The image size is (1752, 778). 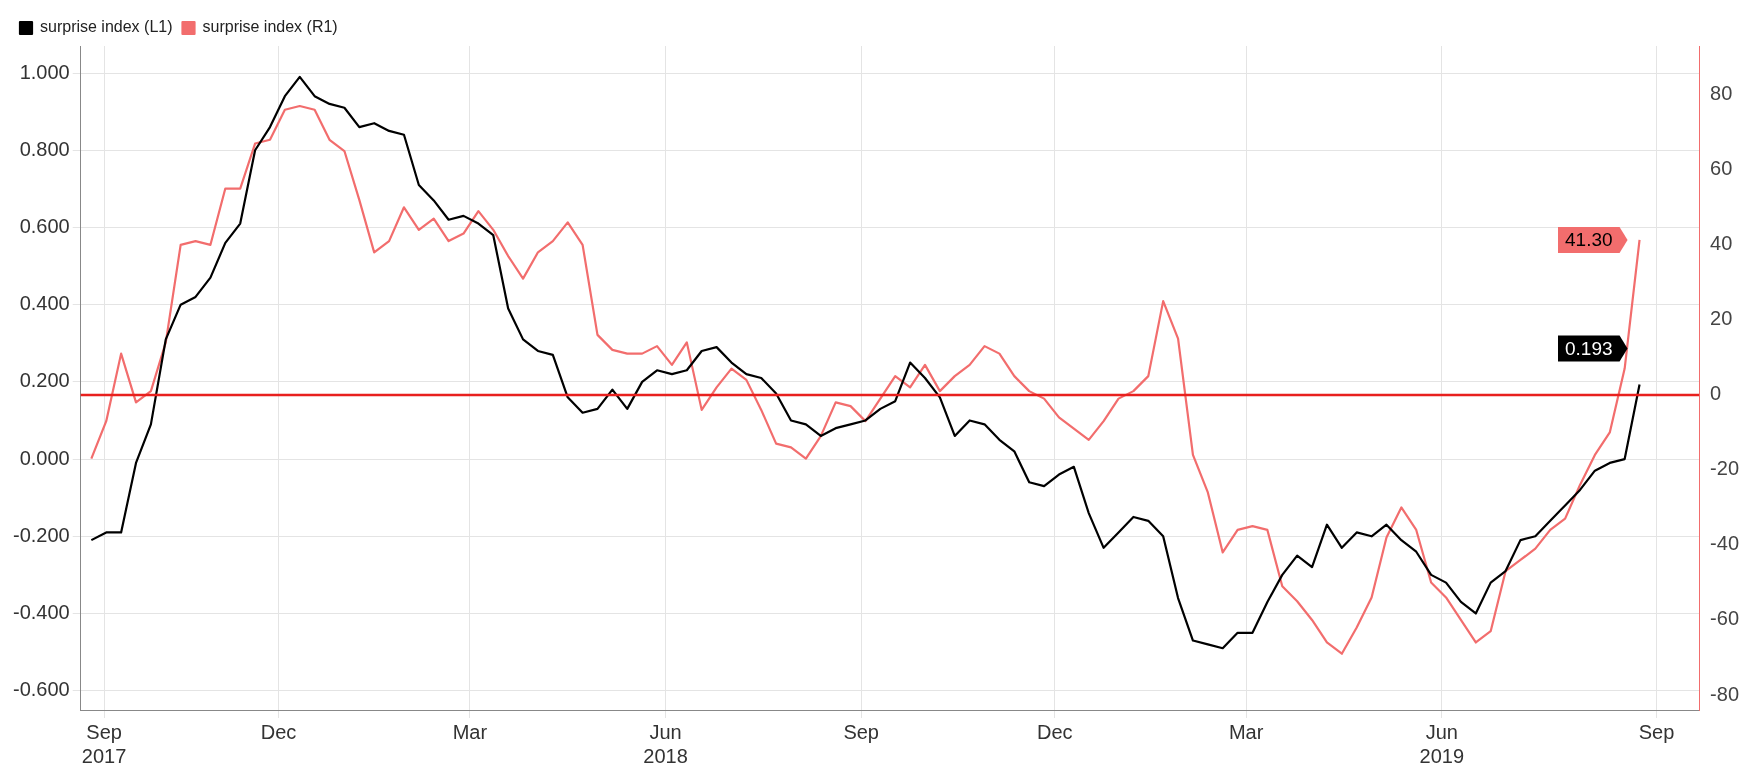 What do you see at coordinates (1721, 168) in the screenshot?
I see `y2-tick-label: 60` at bounding box center [1721, 168].